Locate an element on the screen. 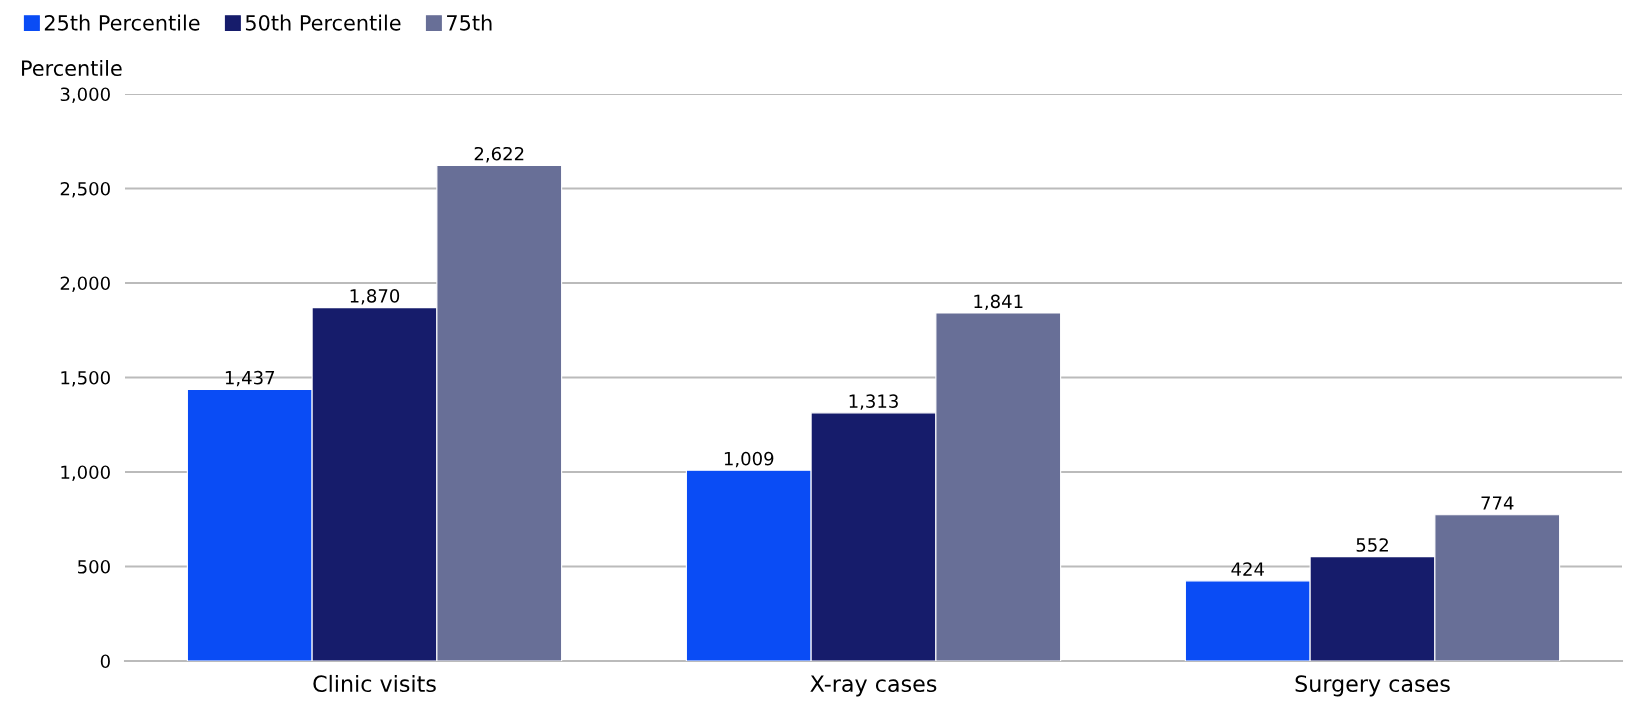 This screenshot has width=1627, height=709. data-label: 1,313 is located at coordinates (873, 402).